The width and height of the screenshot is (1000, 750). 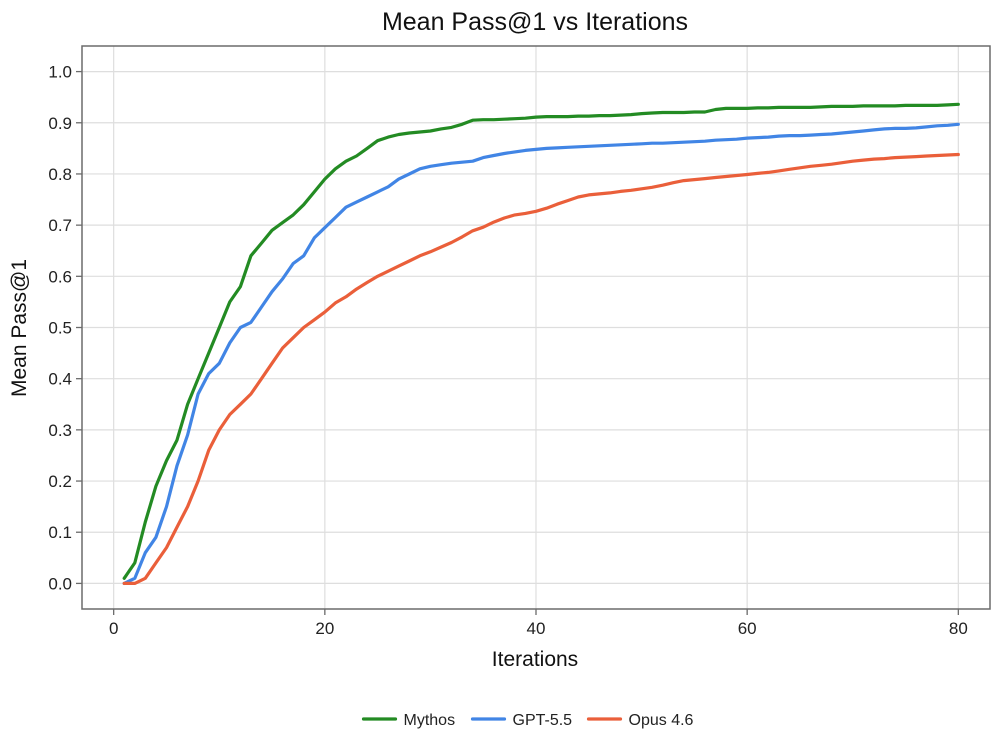 I want to click on y-axis-label: Mean Pass@1, so click(x=19, y=328).